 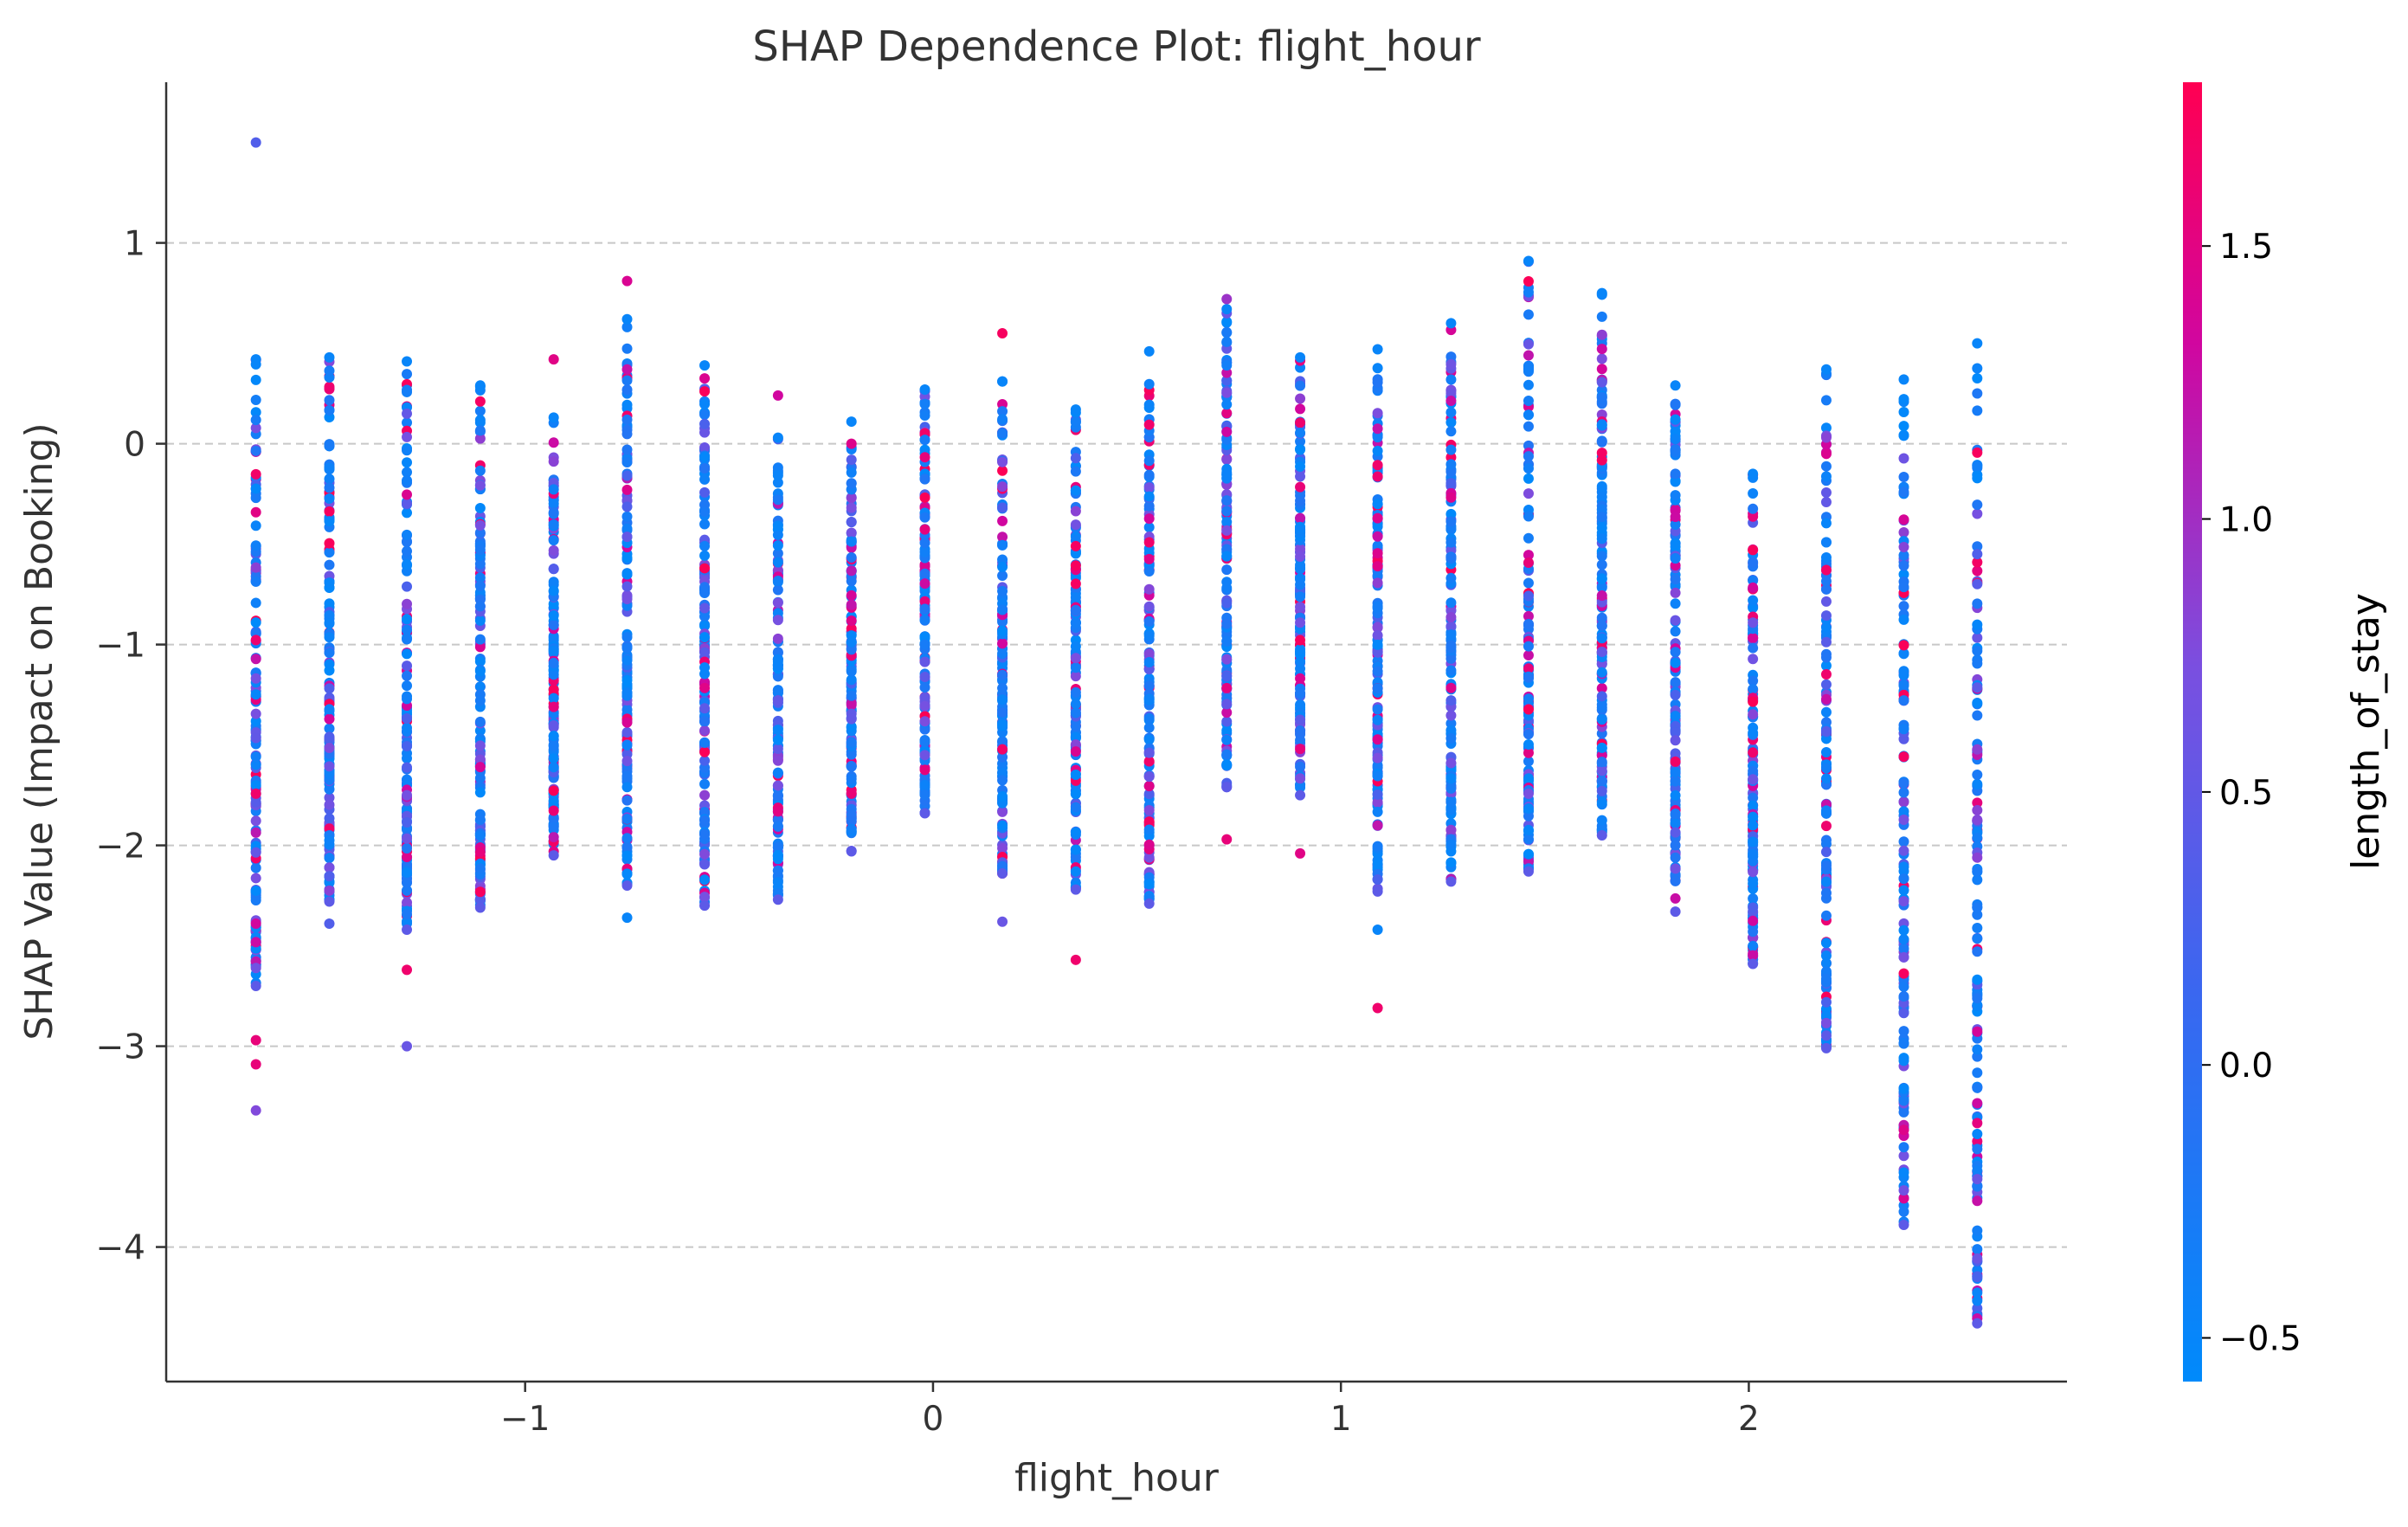 I want to click on y-tick-label: 1, so click(x=134, y=245).